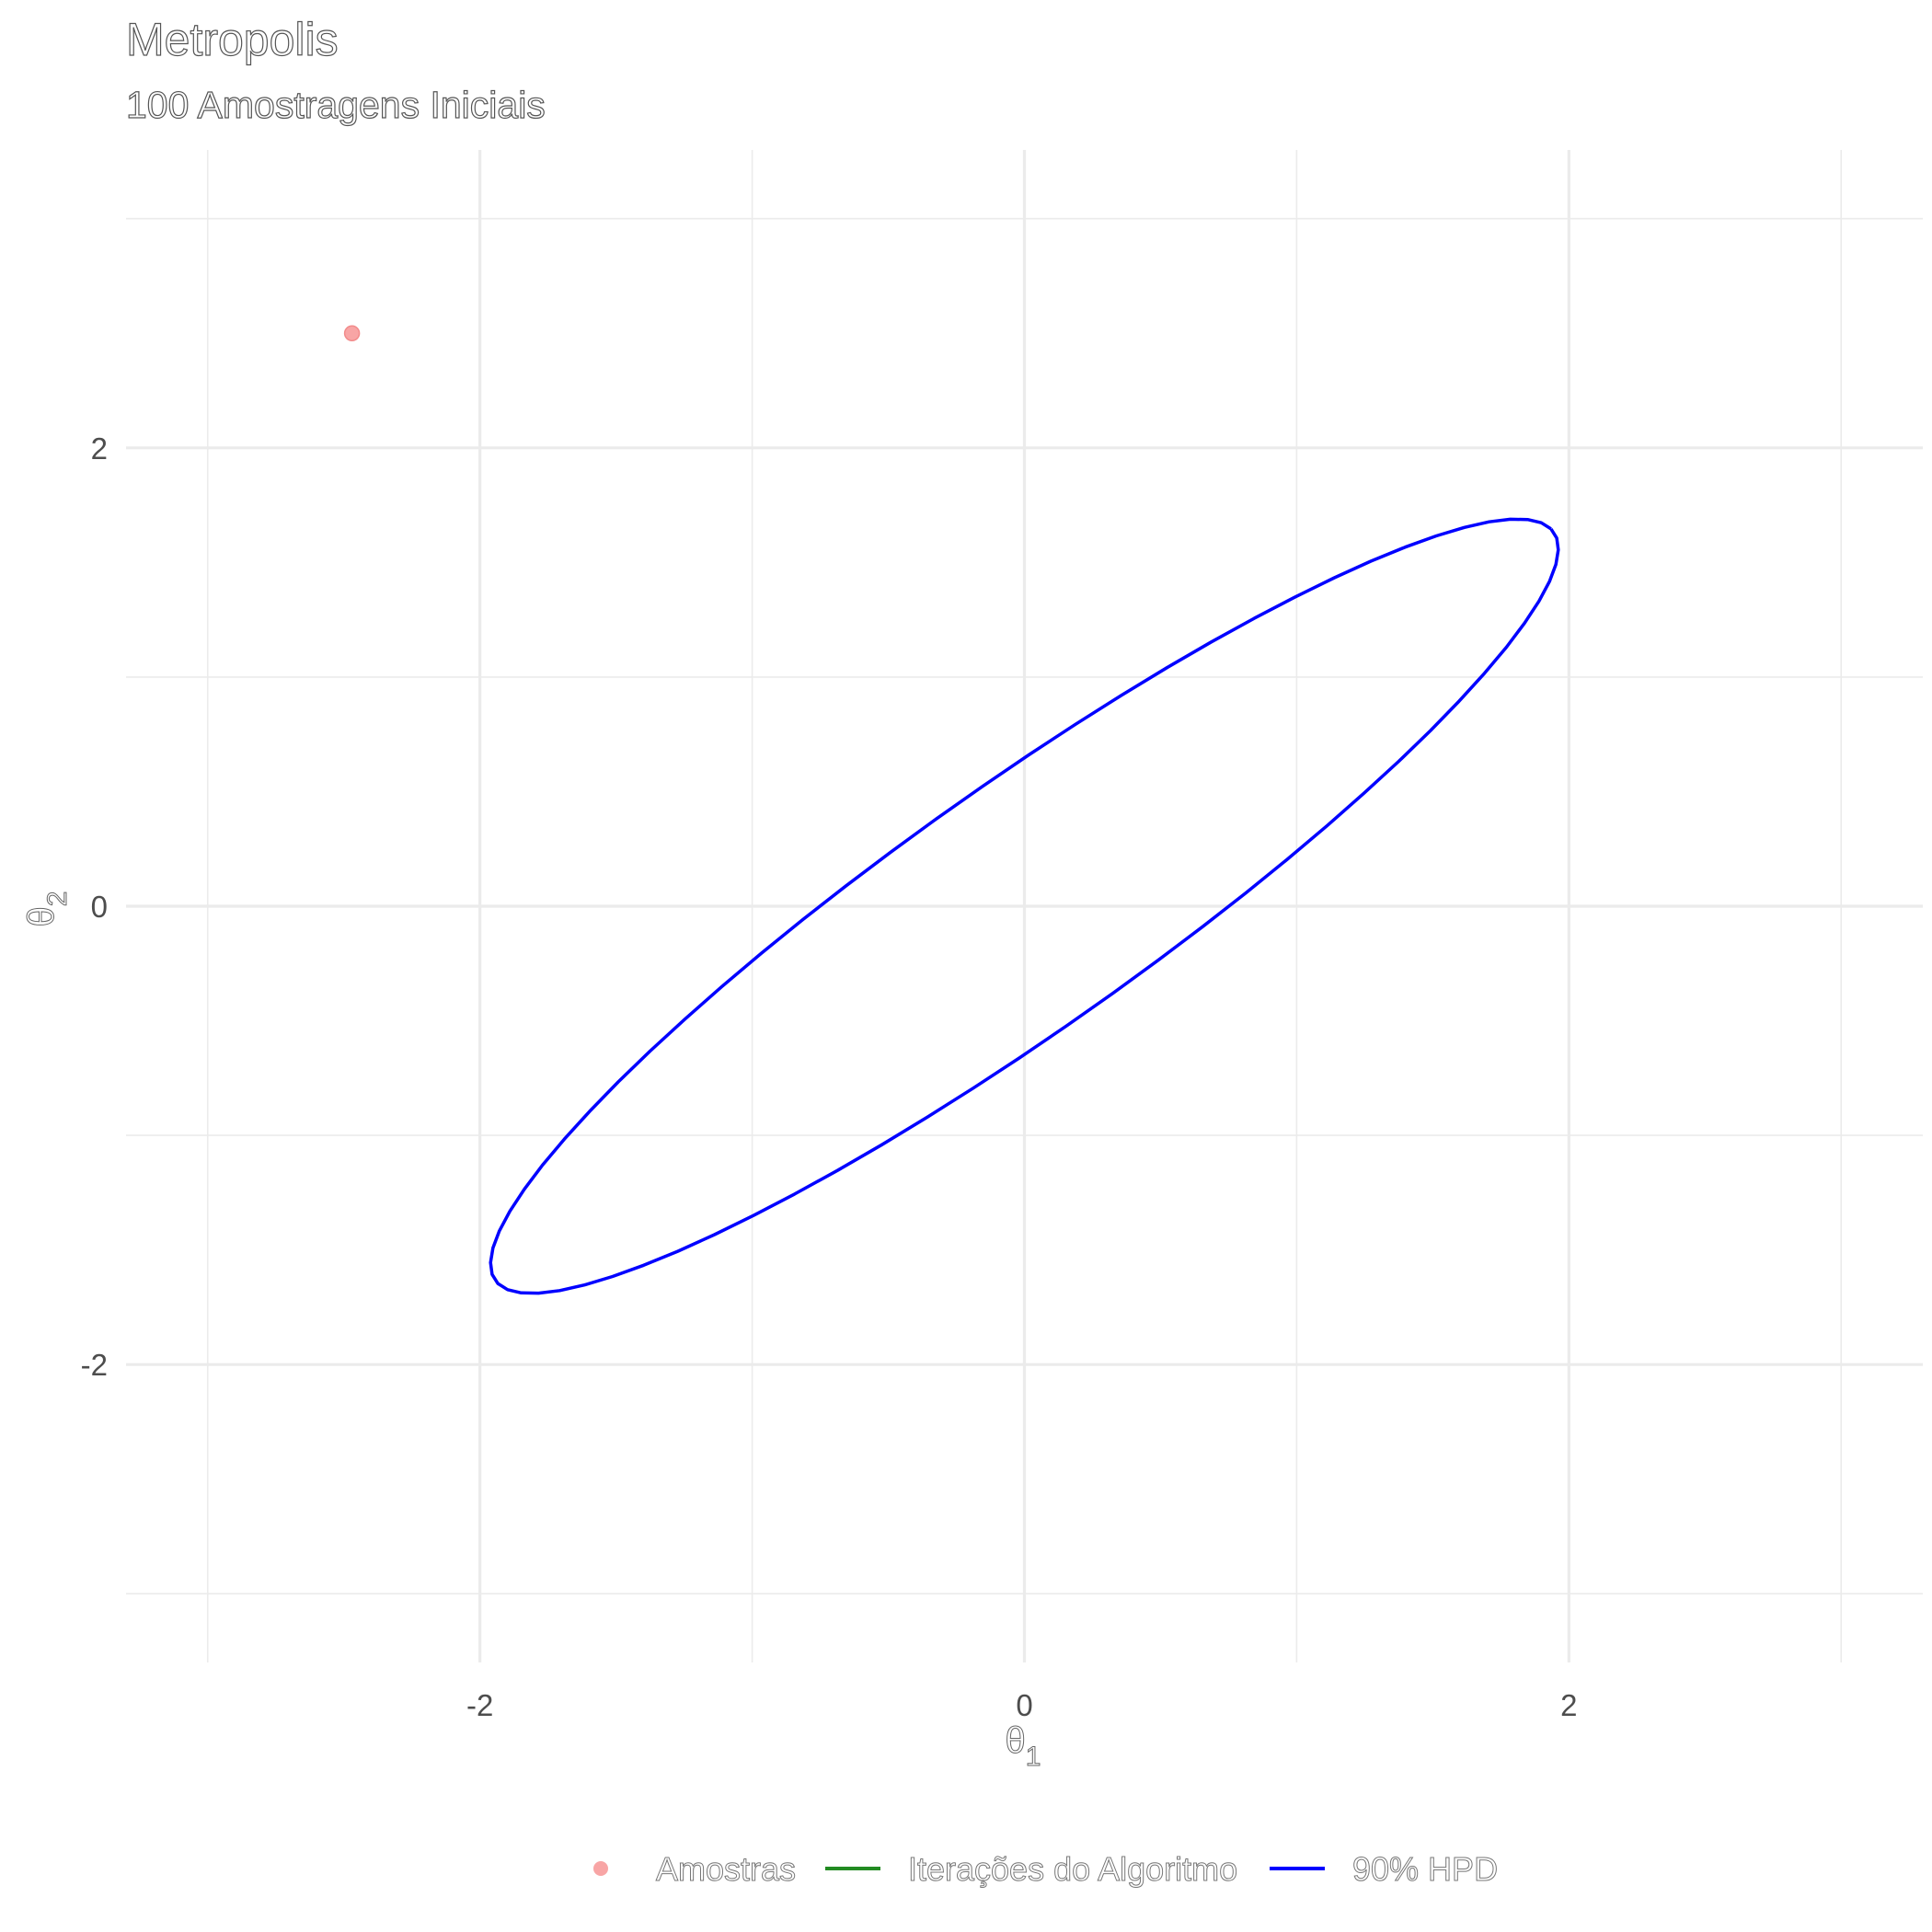  I want to click on svg-text: θ1, so click(1023, 1746).